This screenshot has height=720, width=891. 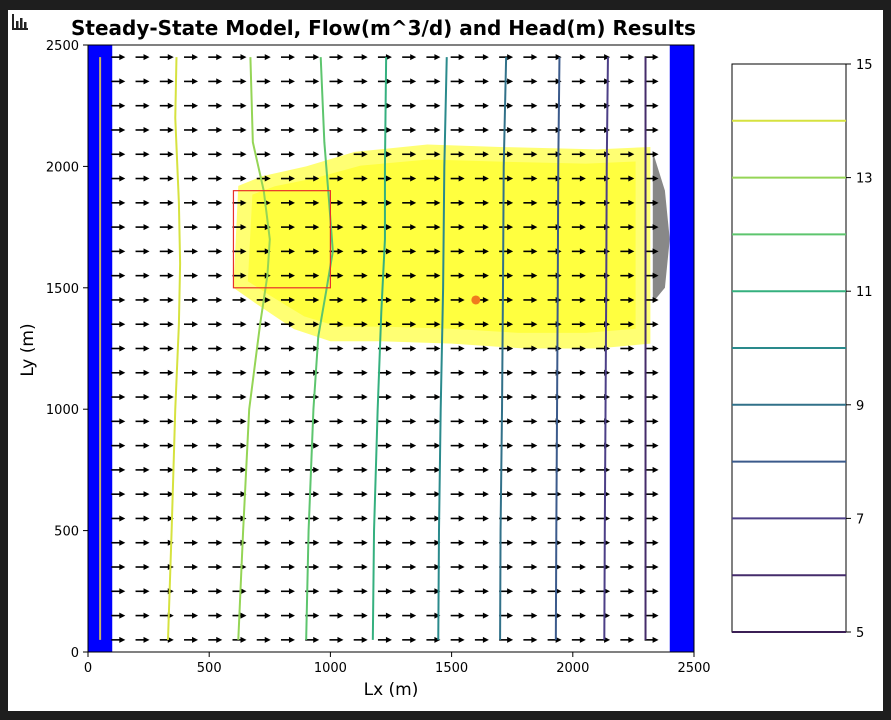 What do you see at coordinates (864, 65) in the screenshot?
I see `colorbar-tick-label: 15` at bounding box center [864, 65].